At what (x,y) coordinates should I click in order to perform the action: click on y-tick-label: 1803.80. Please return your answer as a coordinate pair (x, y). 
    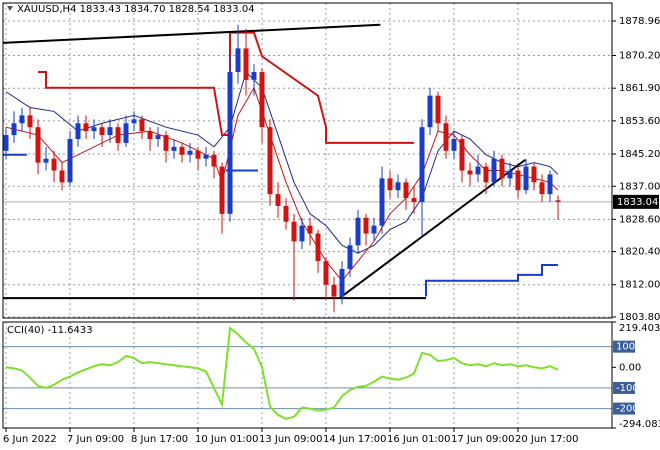
    Looking at the image, I should click on (639, 317).